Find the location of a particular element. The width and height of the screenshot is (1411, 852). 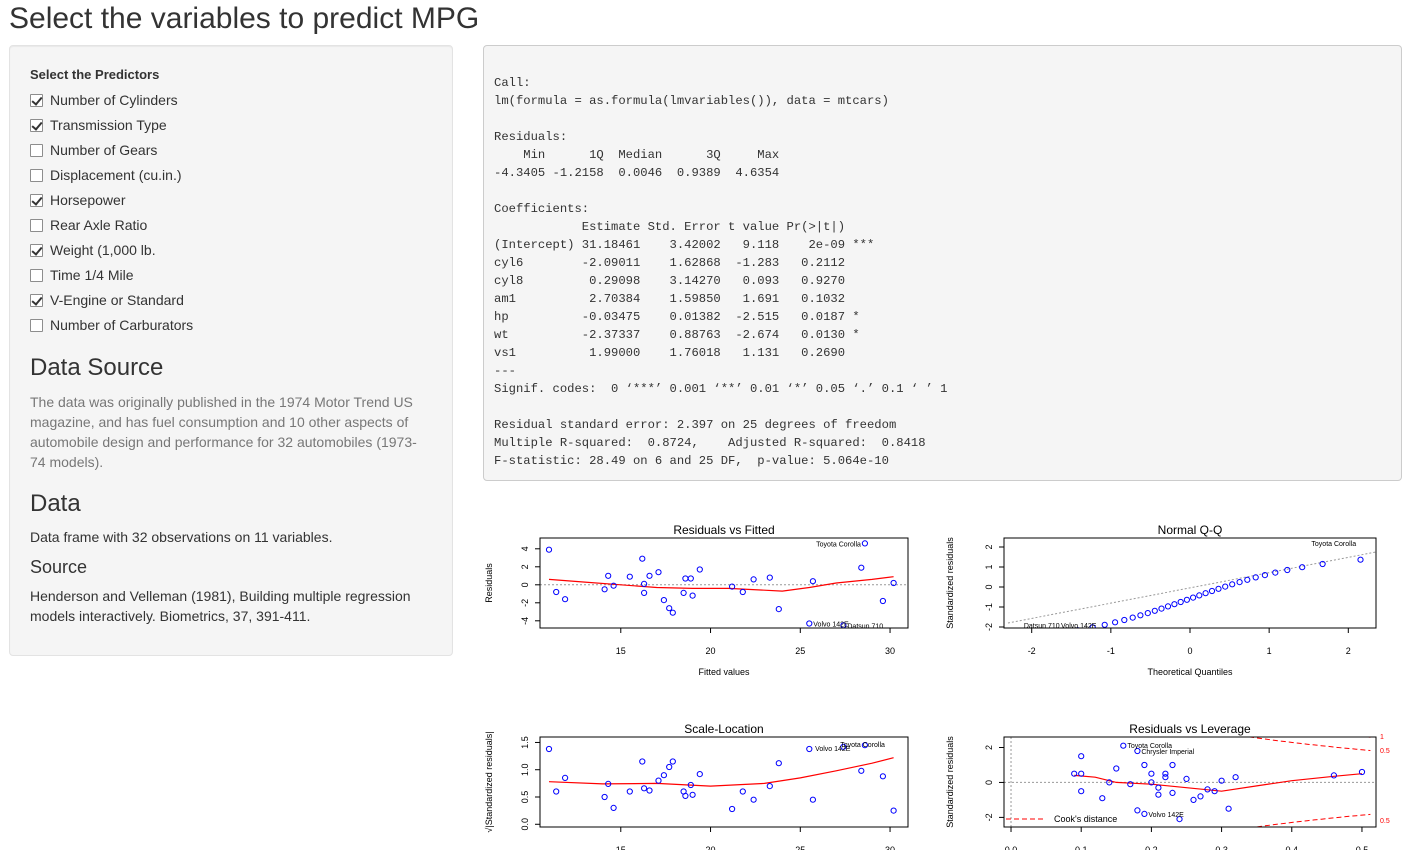

predictor-option: Time 1/4 Mile is located at coordinates (82, 275).